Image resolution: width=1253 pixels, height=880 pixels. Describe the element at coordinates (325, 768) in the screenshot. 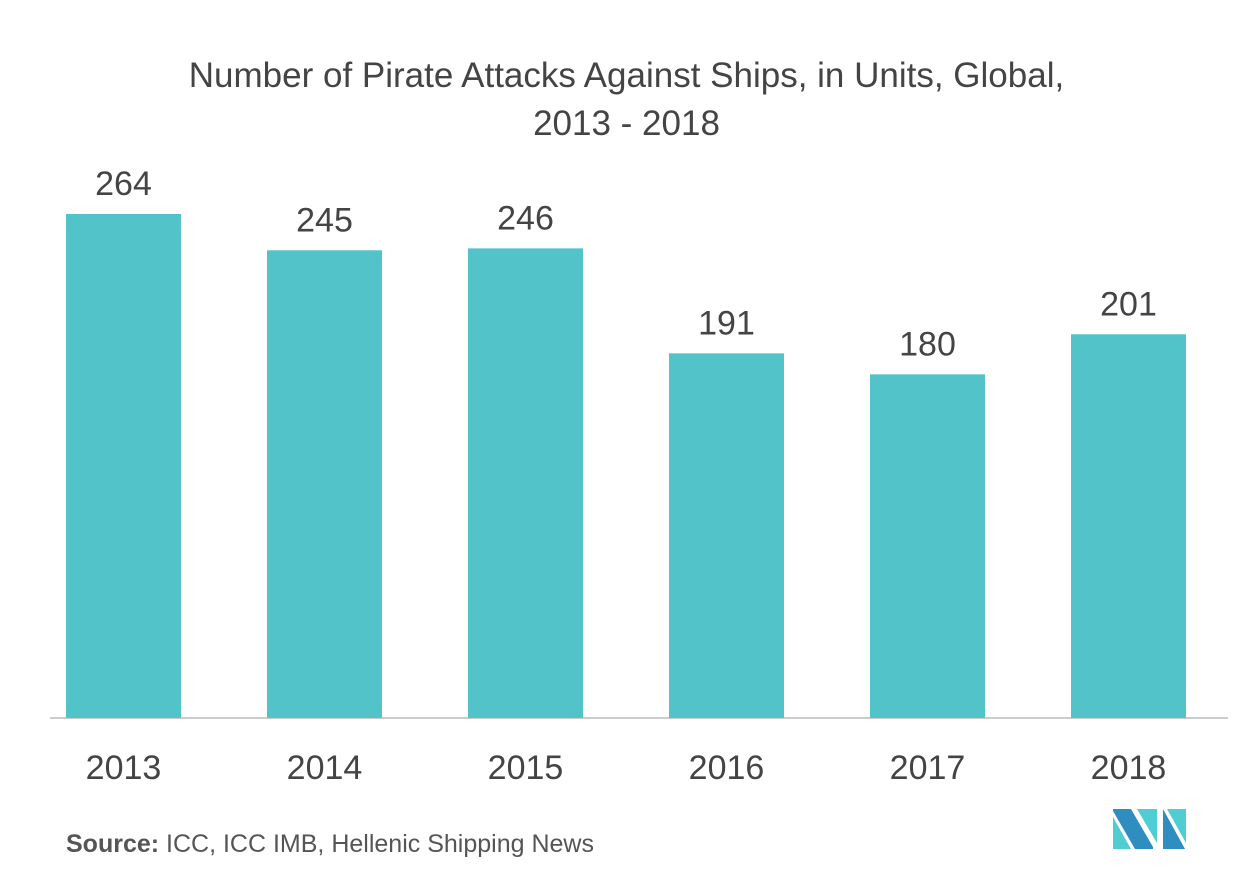

I see `x-tick-label: 2014` at that location.